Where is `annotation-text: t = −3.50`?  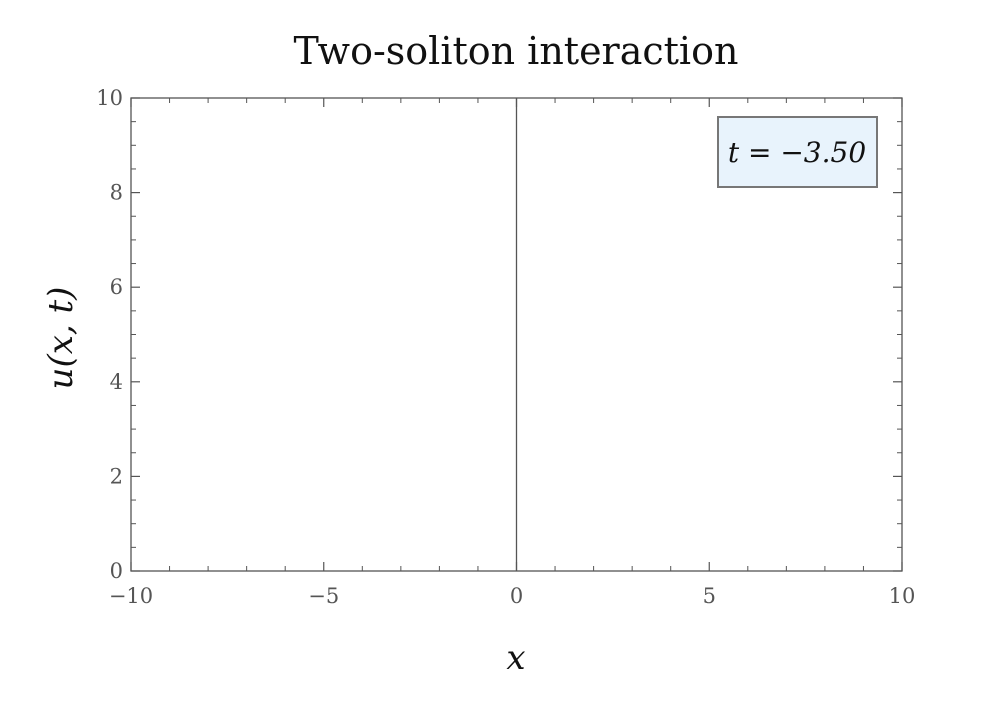
annotation-text: t = −3.50 is located at coordinates (797, 152).